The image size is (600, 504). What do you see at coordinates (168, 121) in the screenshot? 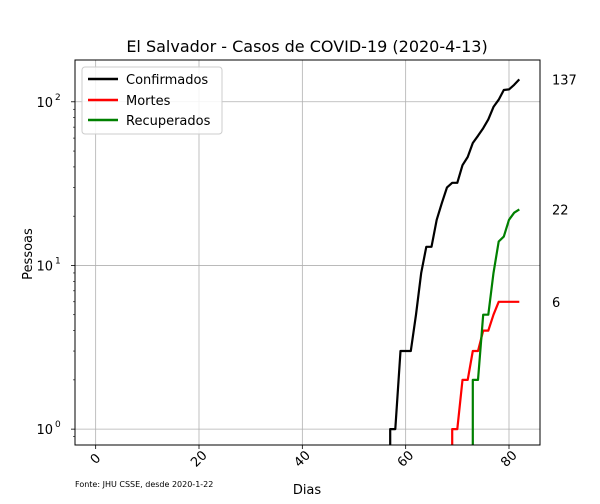
I see `legend-label-recuperados: Recuperados` at bounding box center [168, 121].